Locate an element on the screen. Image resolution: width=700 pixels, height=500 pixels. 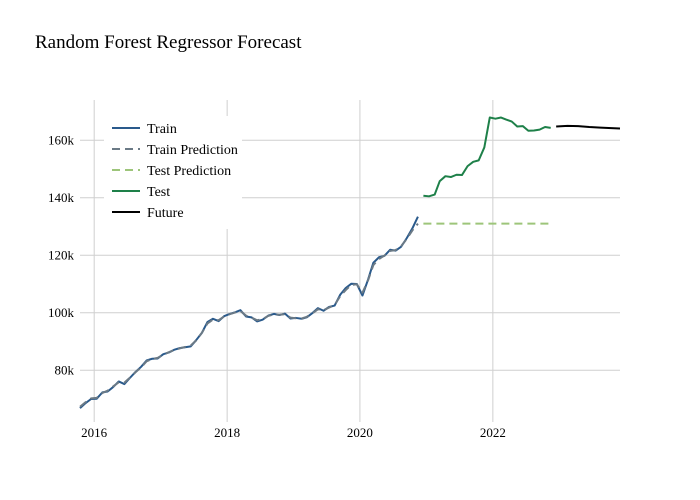
x-tick-label: 2020 is located at coordinates (360, 432).